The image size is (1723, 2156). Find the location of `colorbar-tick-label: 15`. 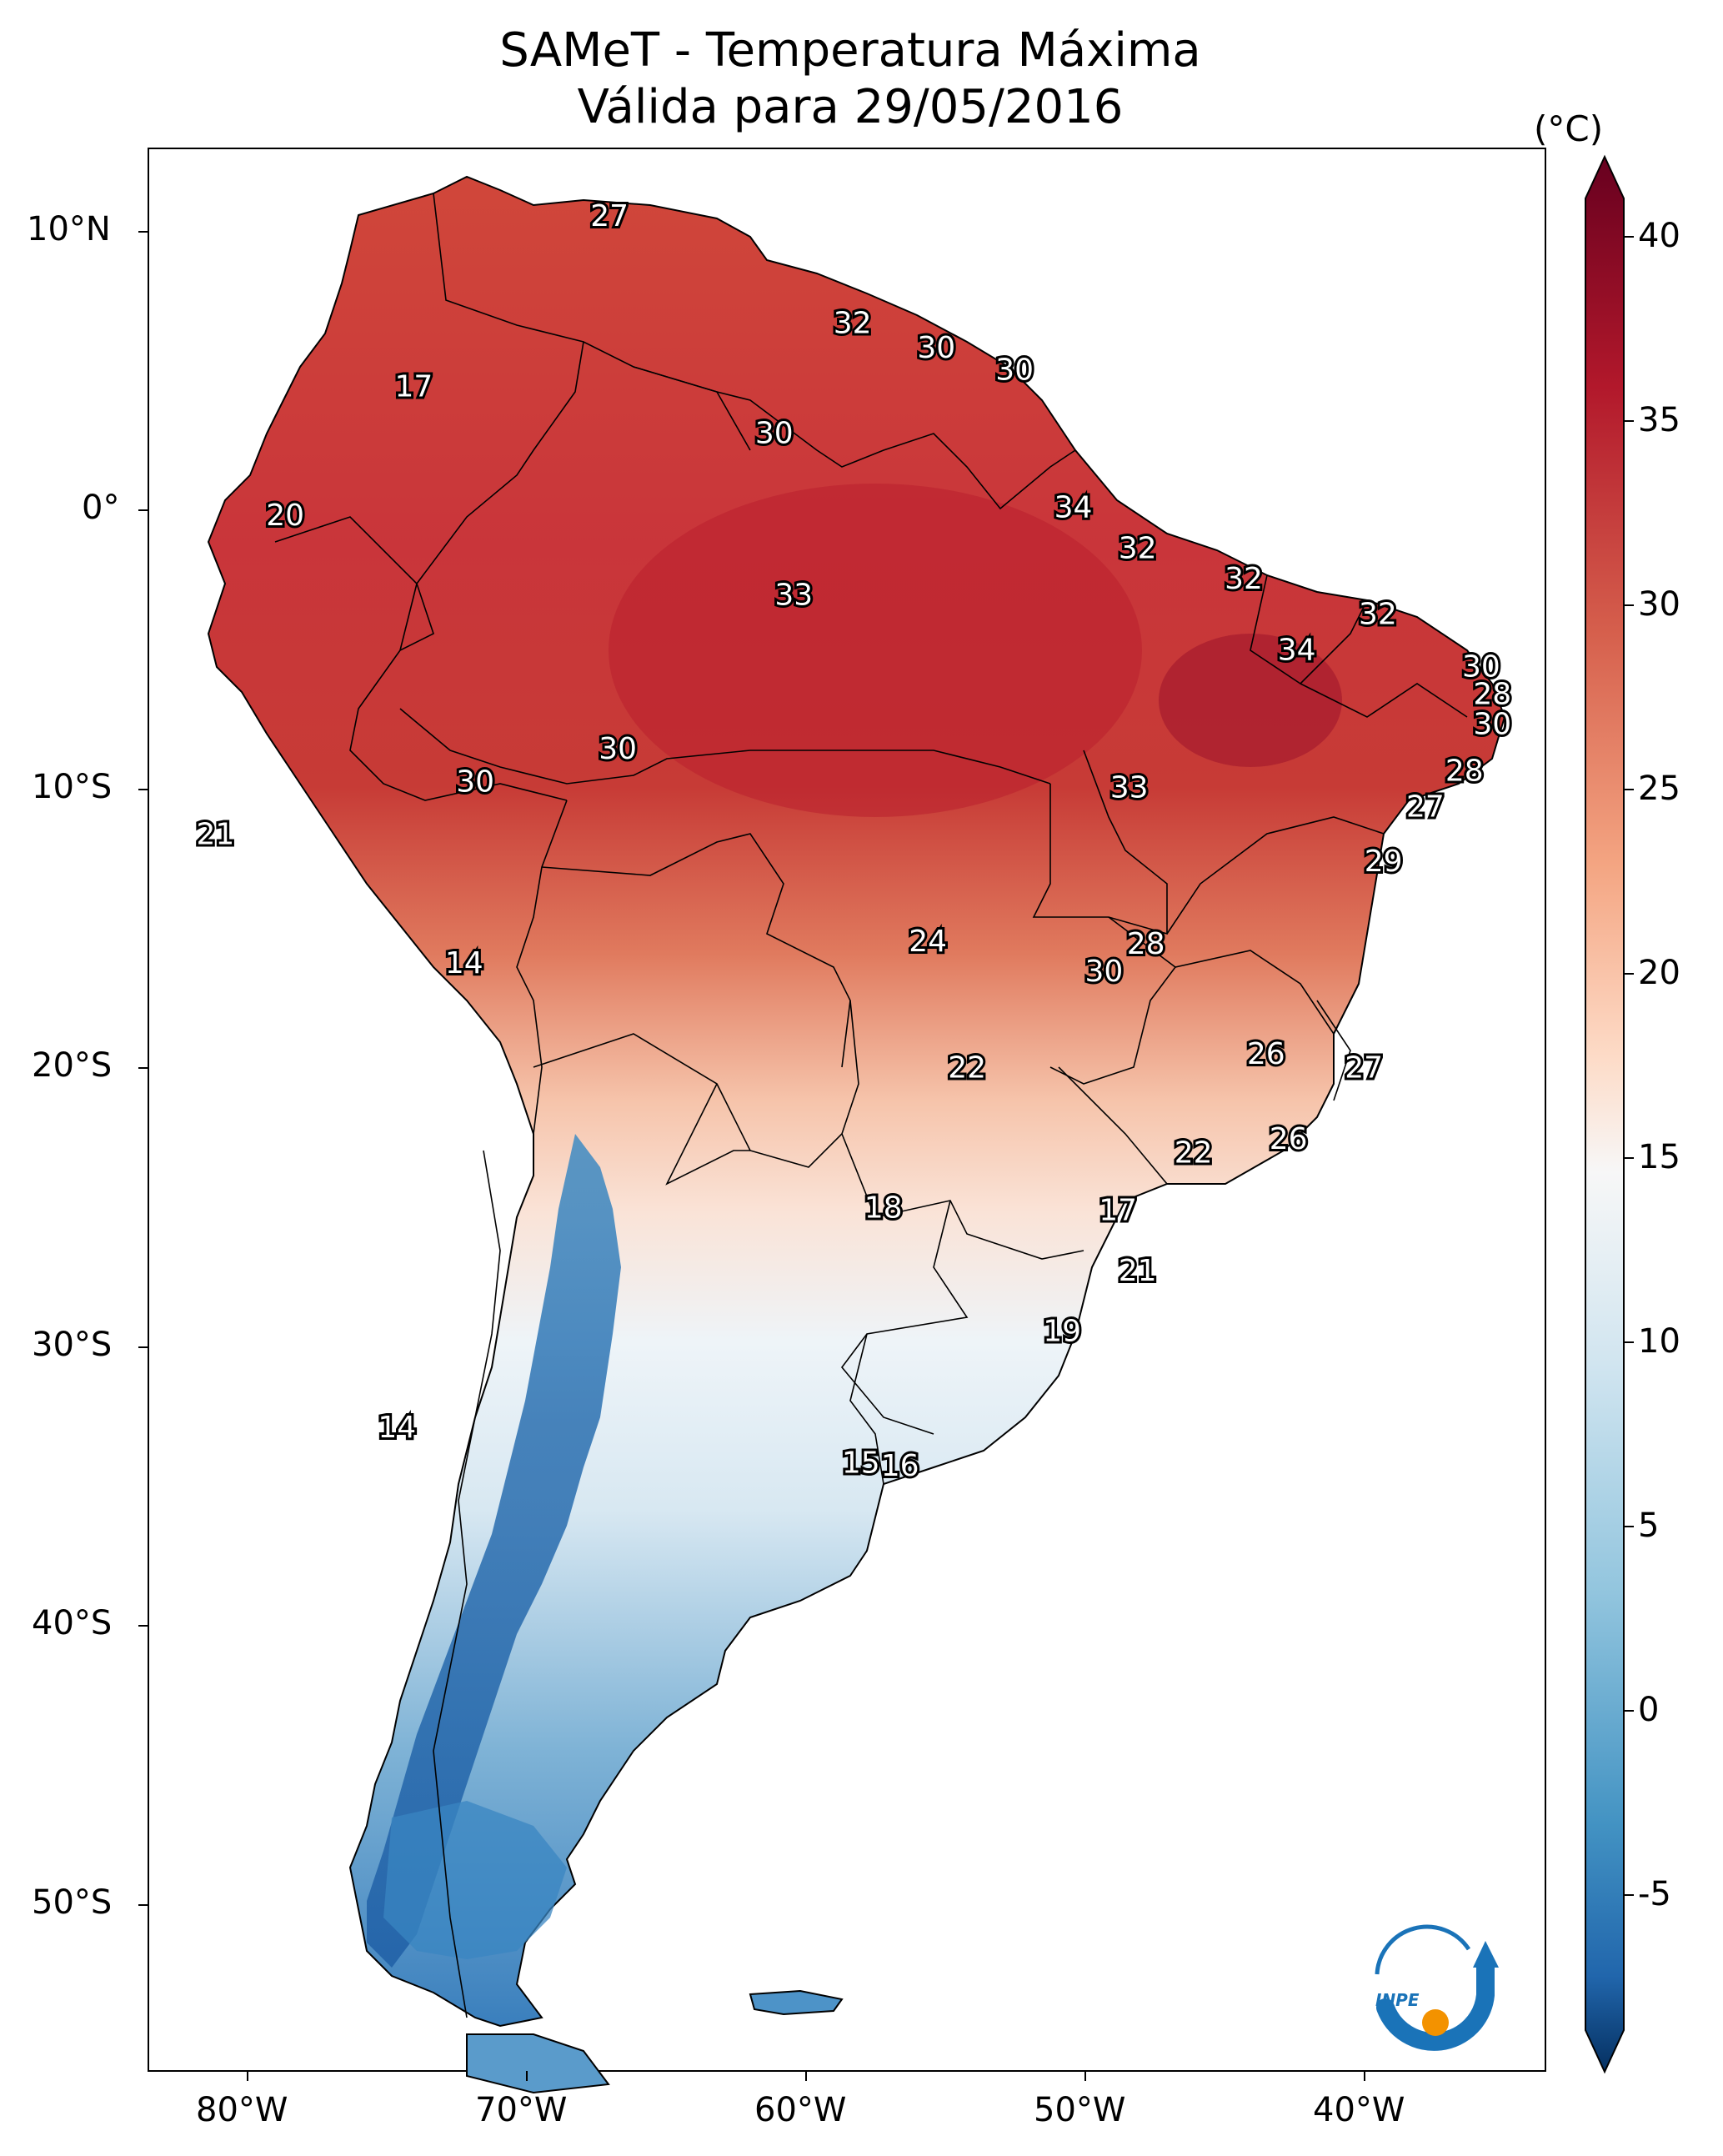

colorbar-tick-label: 15 is located at coordinates (1659, 1157).